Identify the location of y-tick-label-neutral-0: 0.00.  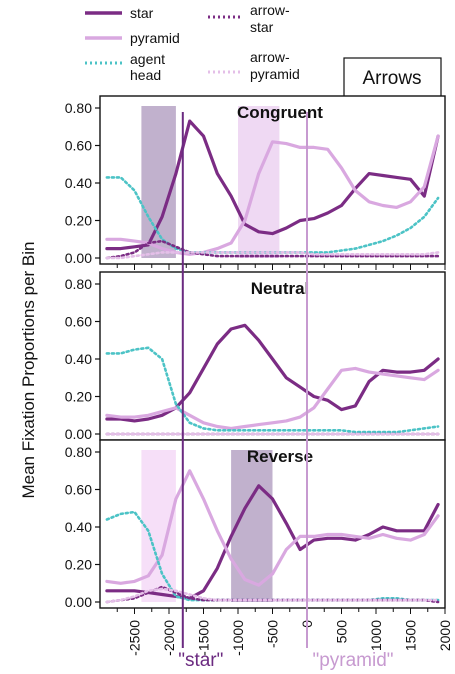
(78, 434).